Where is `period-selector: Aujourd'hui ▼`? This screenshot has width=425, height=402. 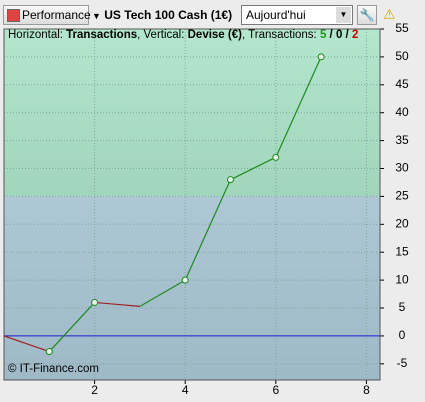 period-selector: Aujourd'hui ▼ is located at coordinates (297, 15).